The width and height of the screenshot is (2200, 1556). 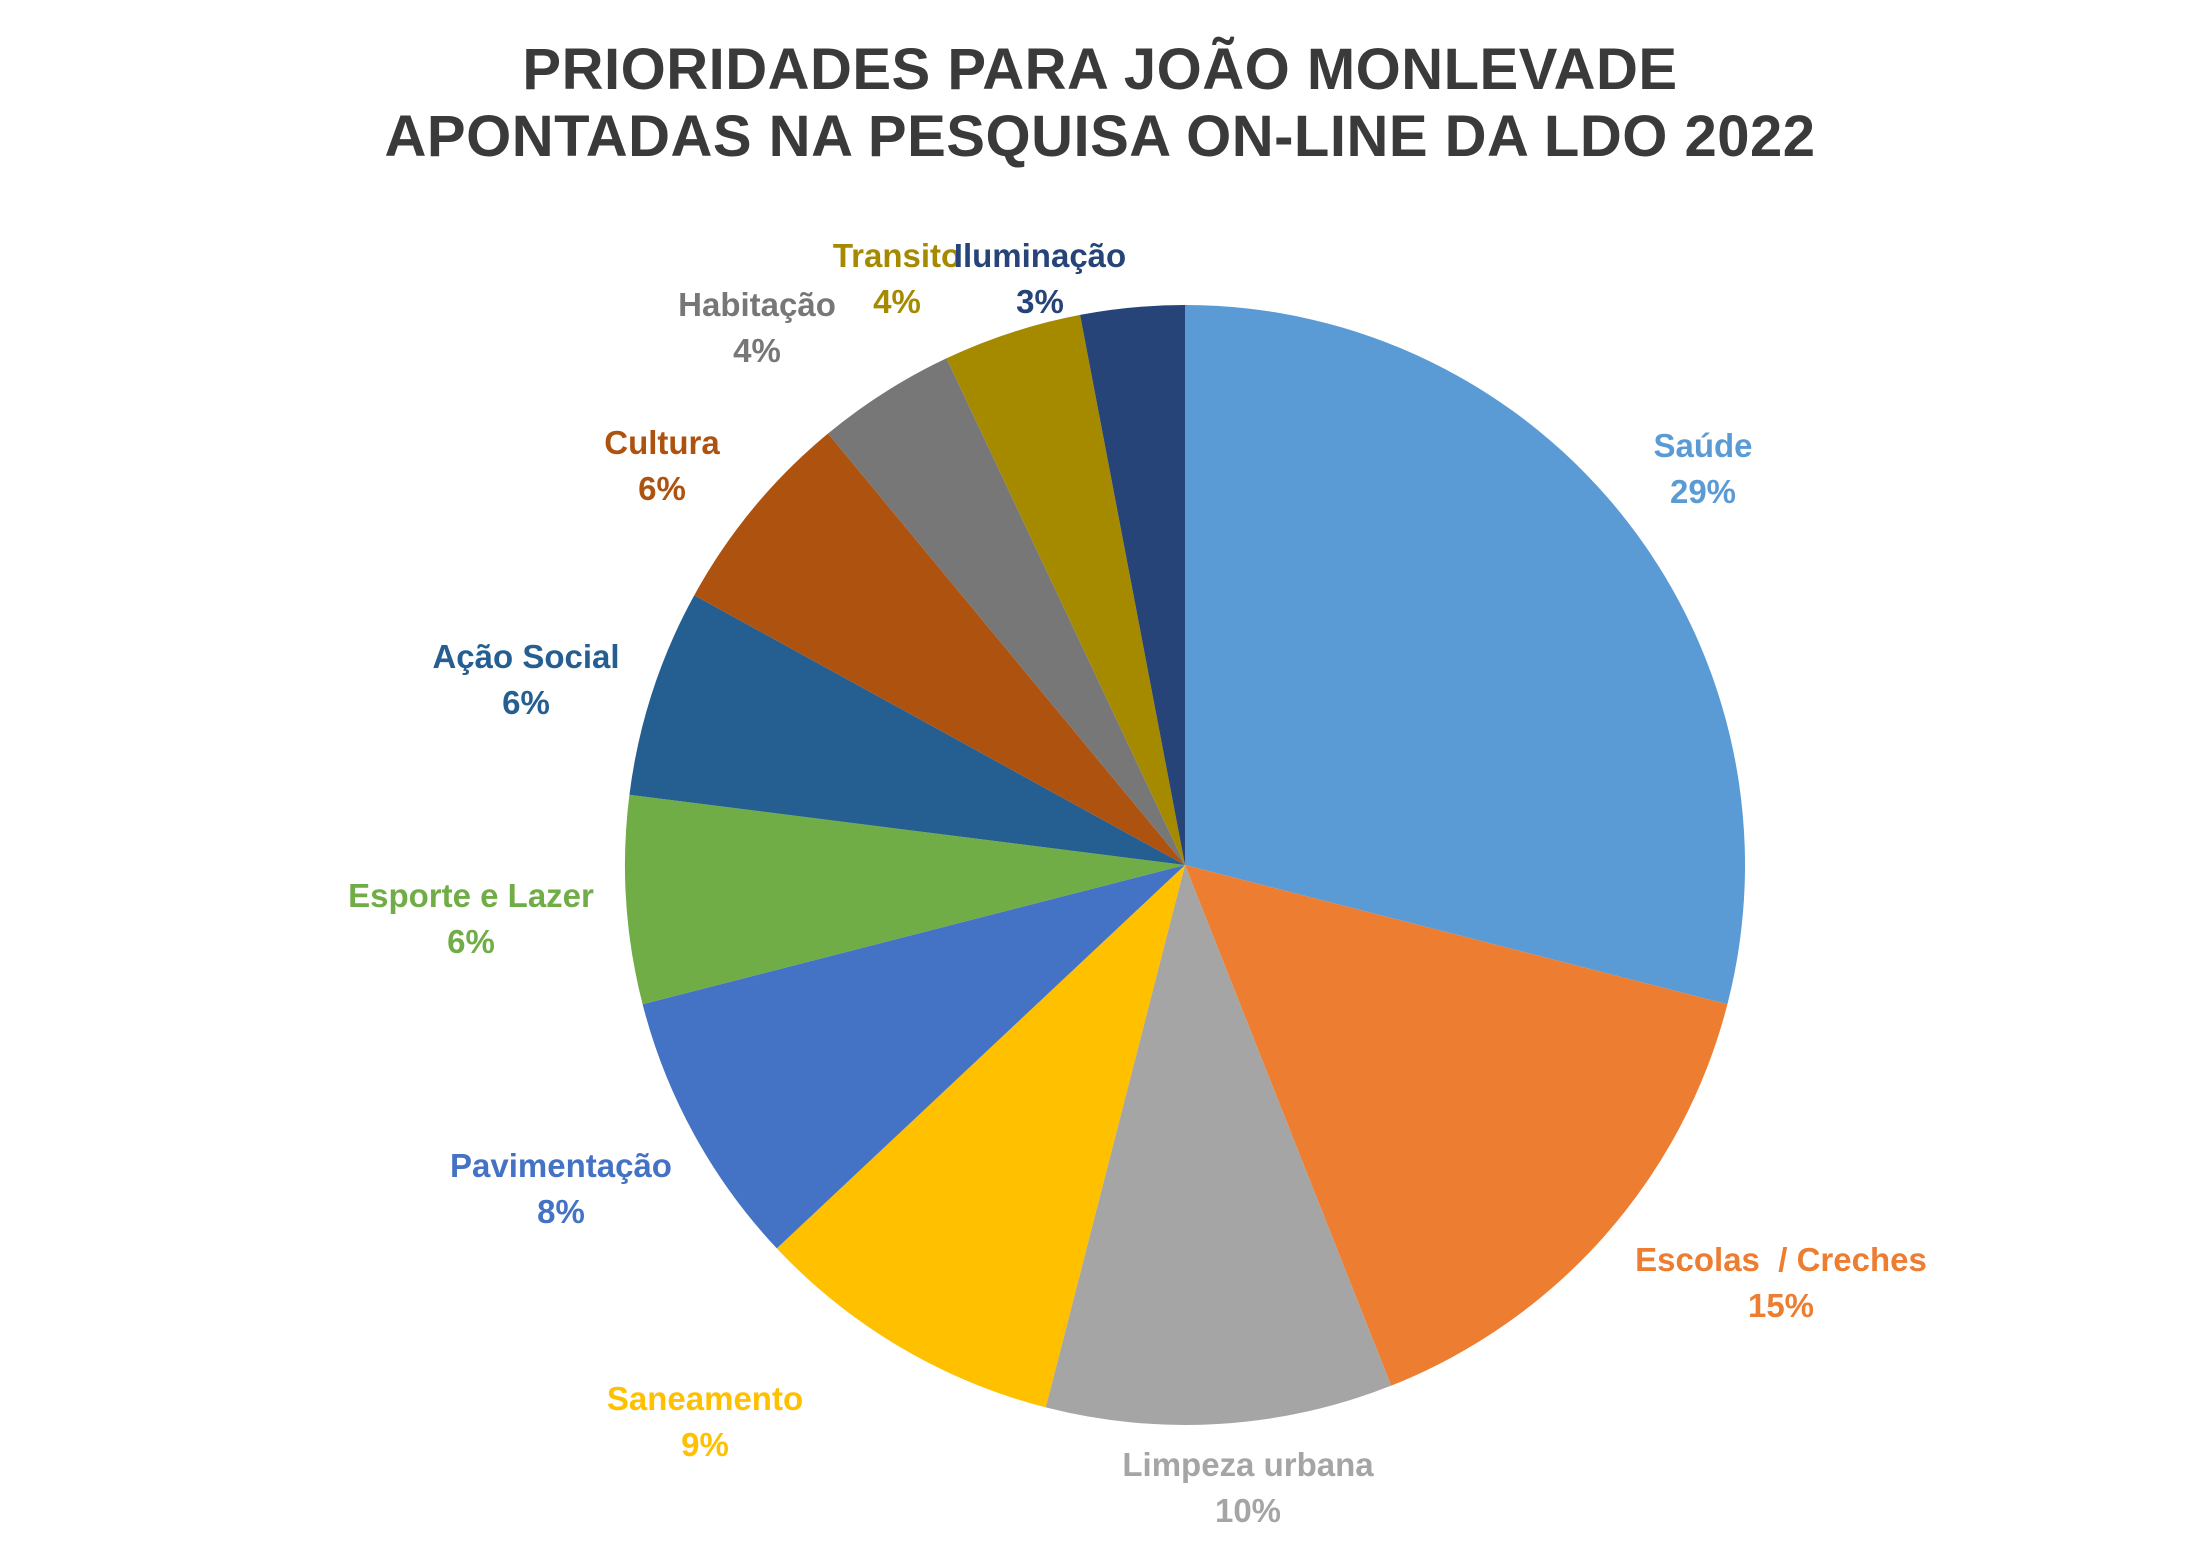 I want to click on slice-label-saneamento: Saneamento 9%, so click(x=705, y=1422).